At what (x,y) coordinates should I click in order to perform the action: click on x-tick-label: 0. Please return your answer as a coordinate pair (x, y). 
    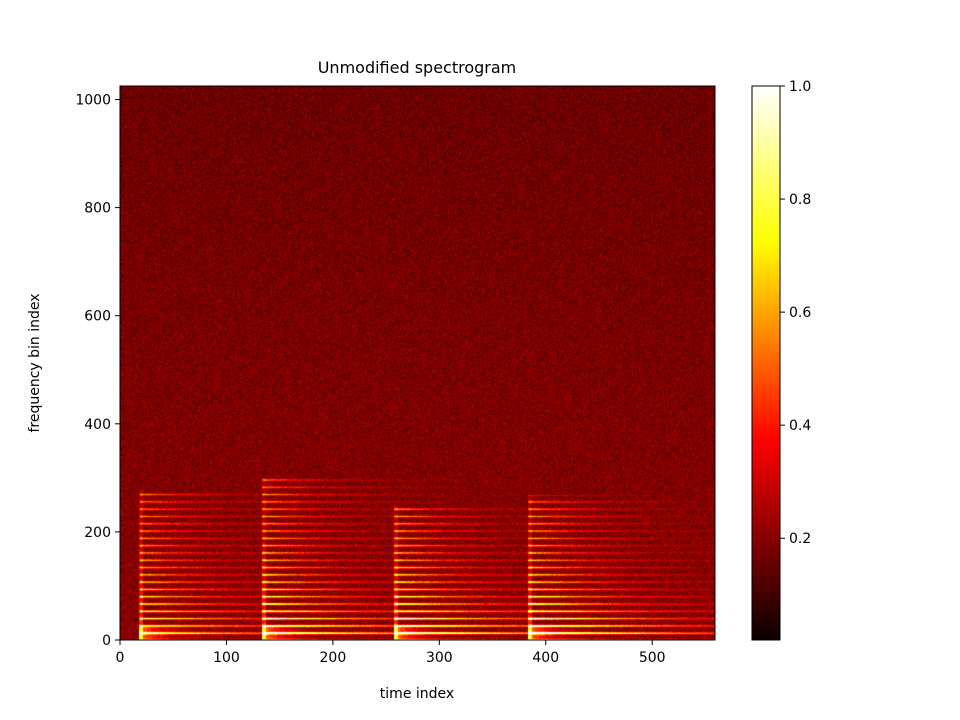
    Looking at the image, I should click on (120, 658).